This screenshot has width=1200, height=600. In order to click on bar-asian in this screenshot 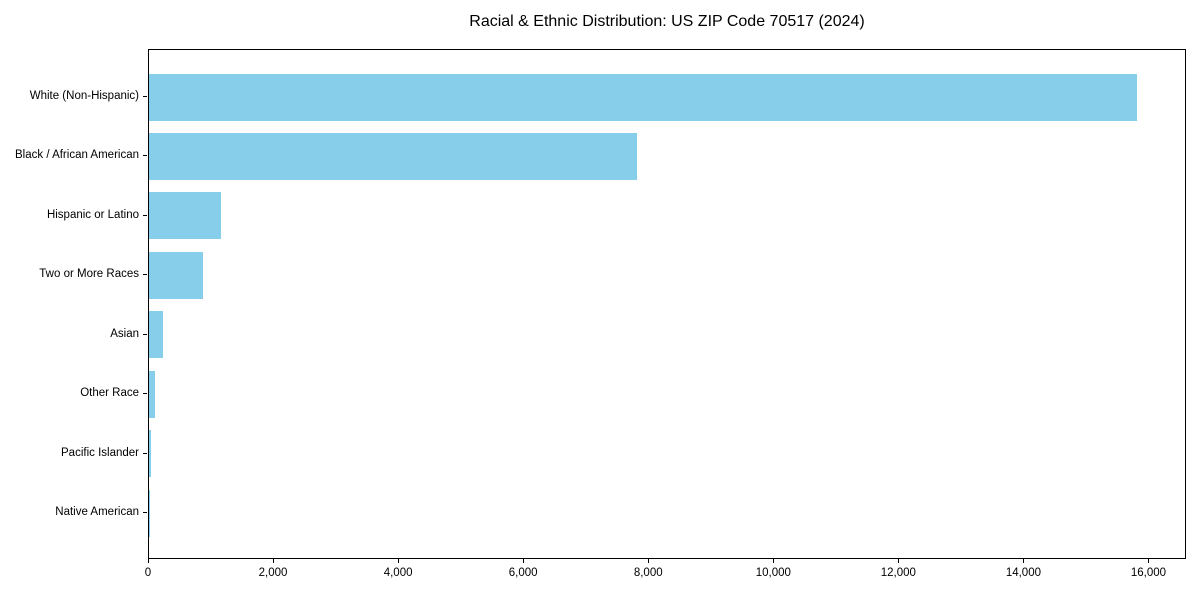, I will do `click(156, 335)`.